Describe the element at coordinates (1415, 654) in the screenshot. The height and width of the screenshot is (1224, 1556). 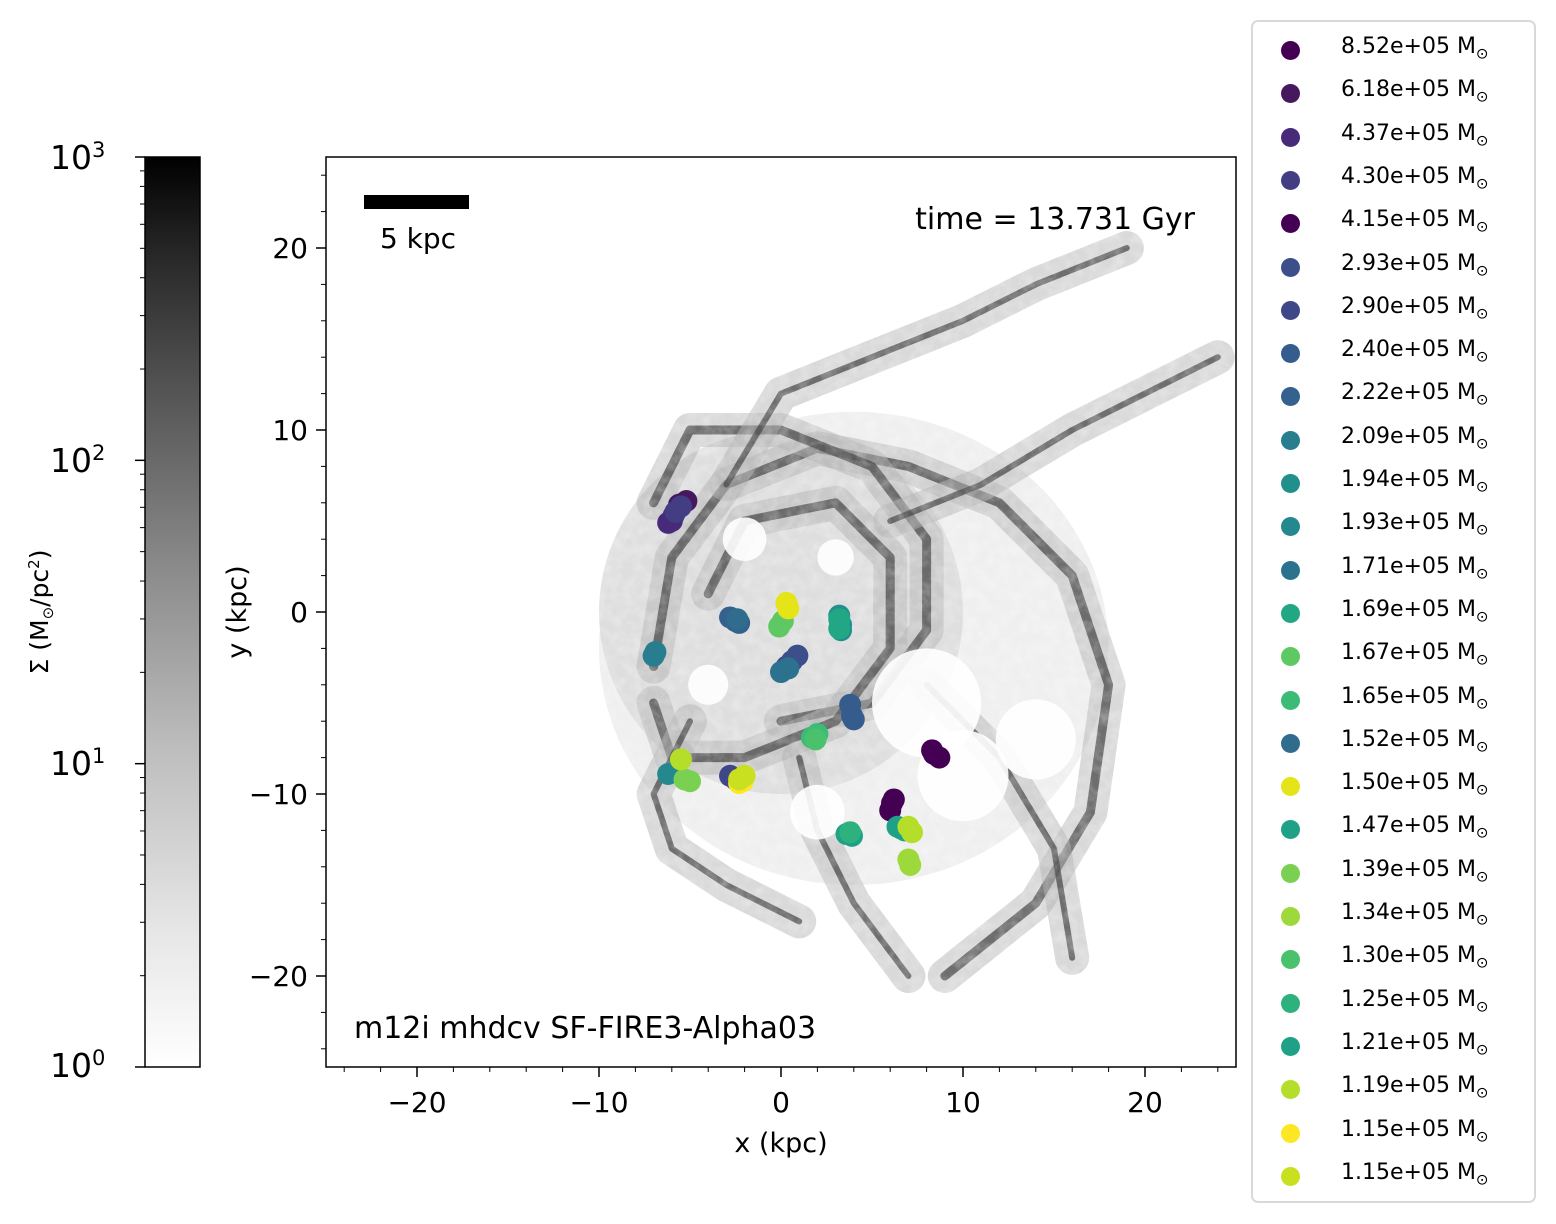
I see `legend-label: 1.67e+05 M⊙` at that location.